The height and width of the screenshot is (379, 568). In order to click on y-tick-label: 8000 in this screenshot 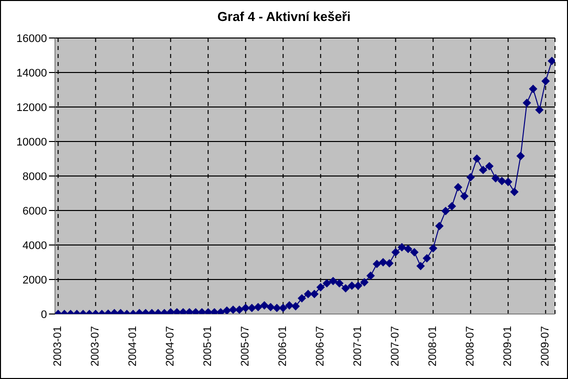, I will do `click(34, 176)`.